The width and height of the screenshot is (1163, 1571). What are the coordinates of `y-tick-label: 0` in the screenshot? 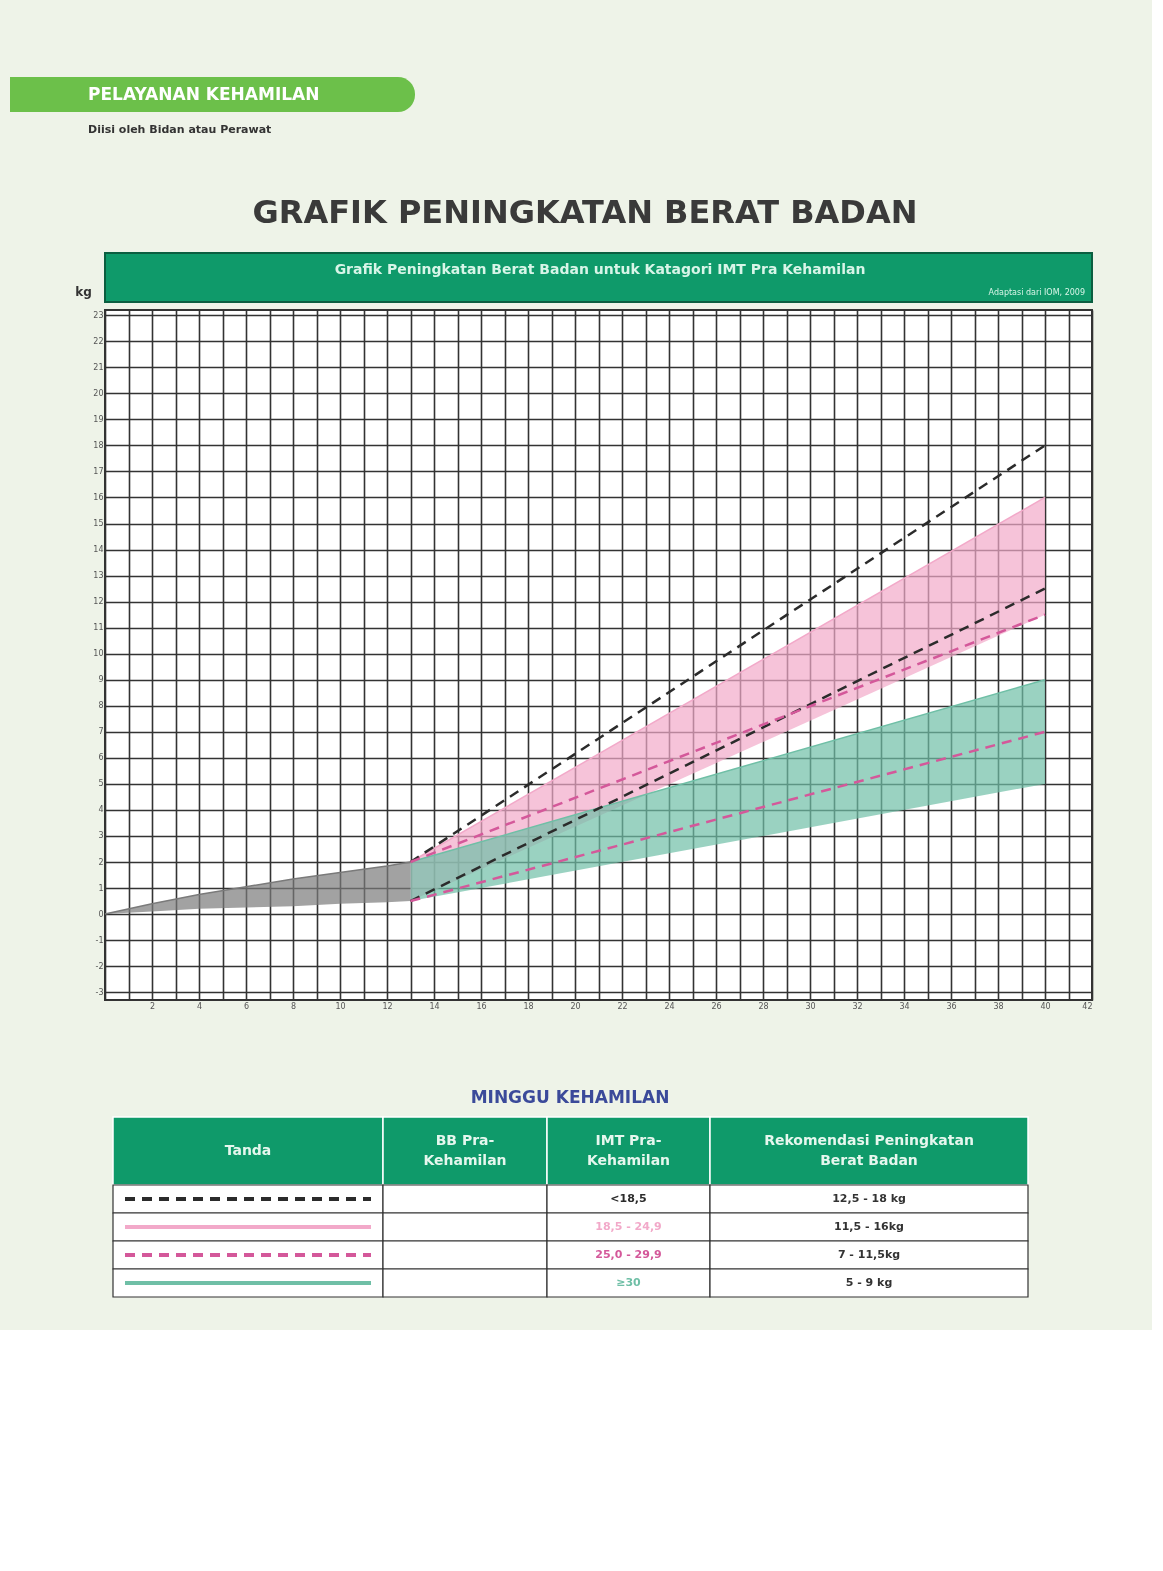 It's located at (101, 914).